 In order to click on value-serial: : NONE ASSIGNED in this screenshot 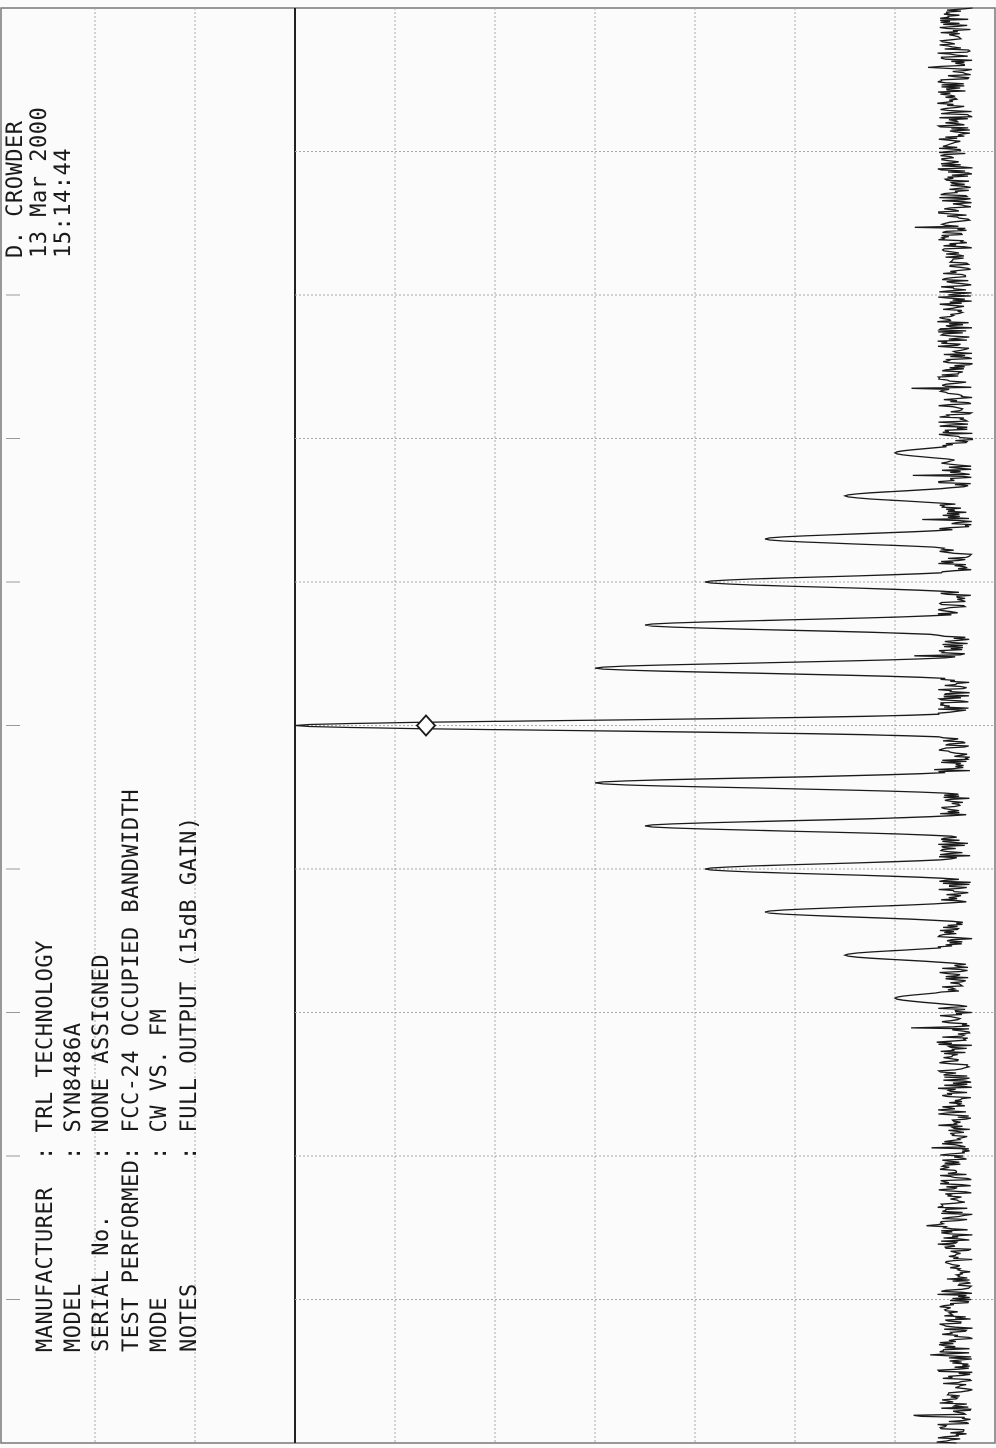, I will do `click(101, 1057)`.